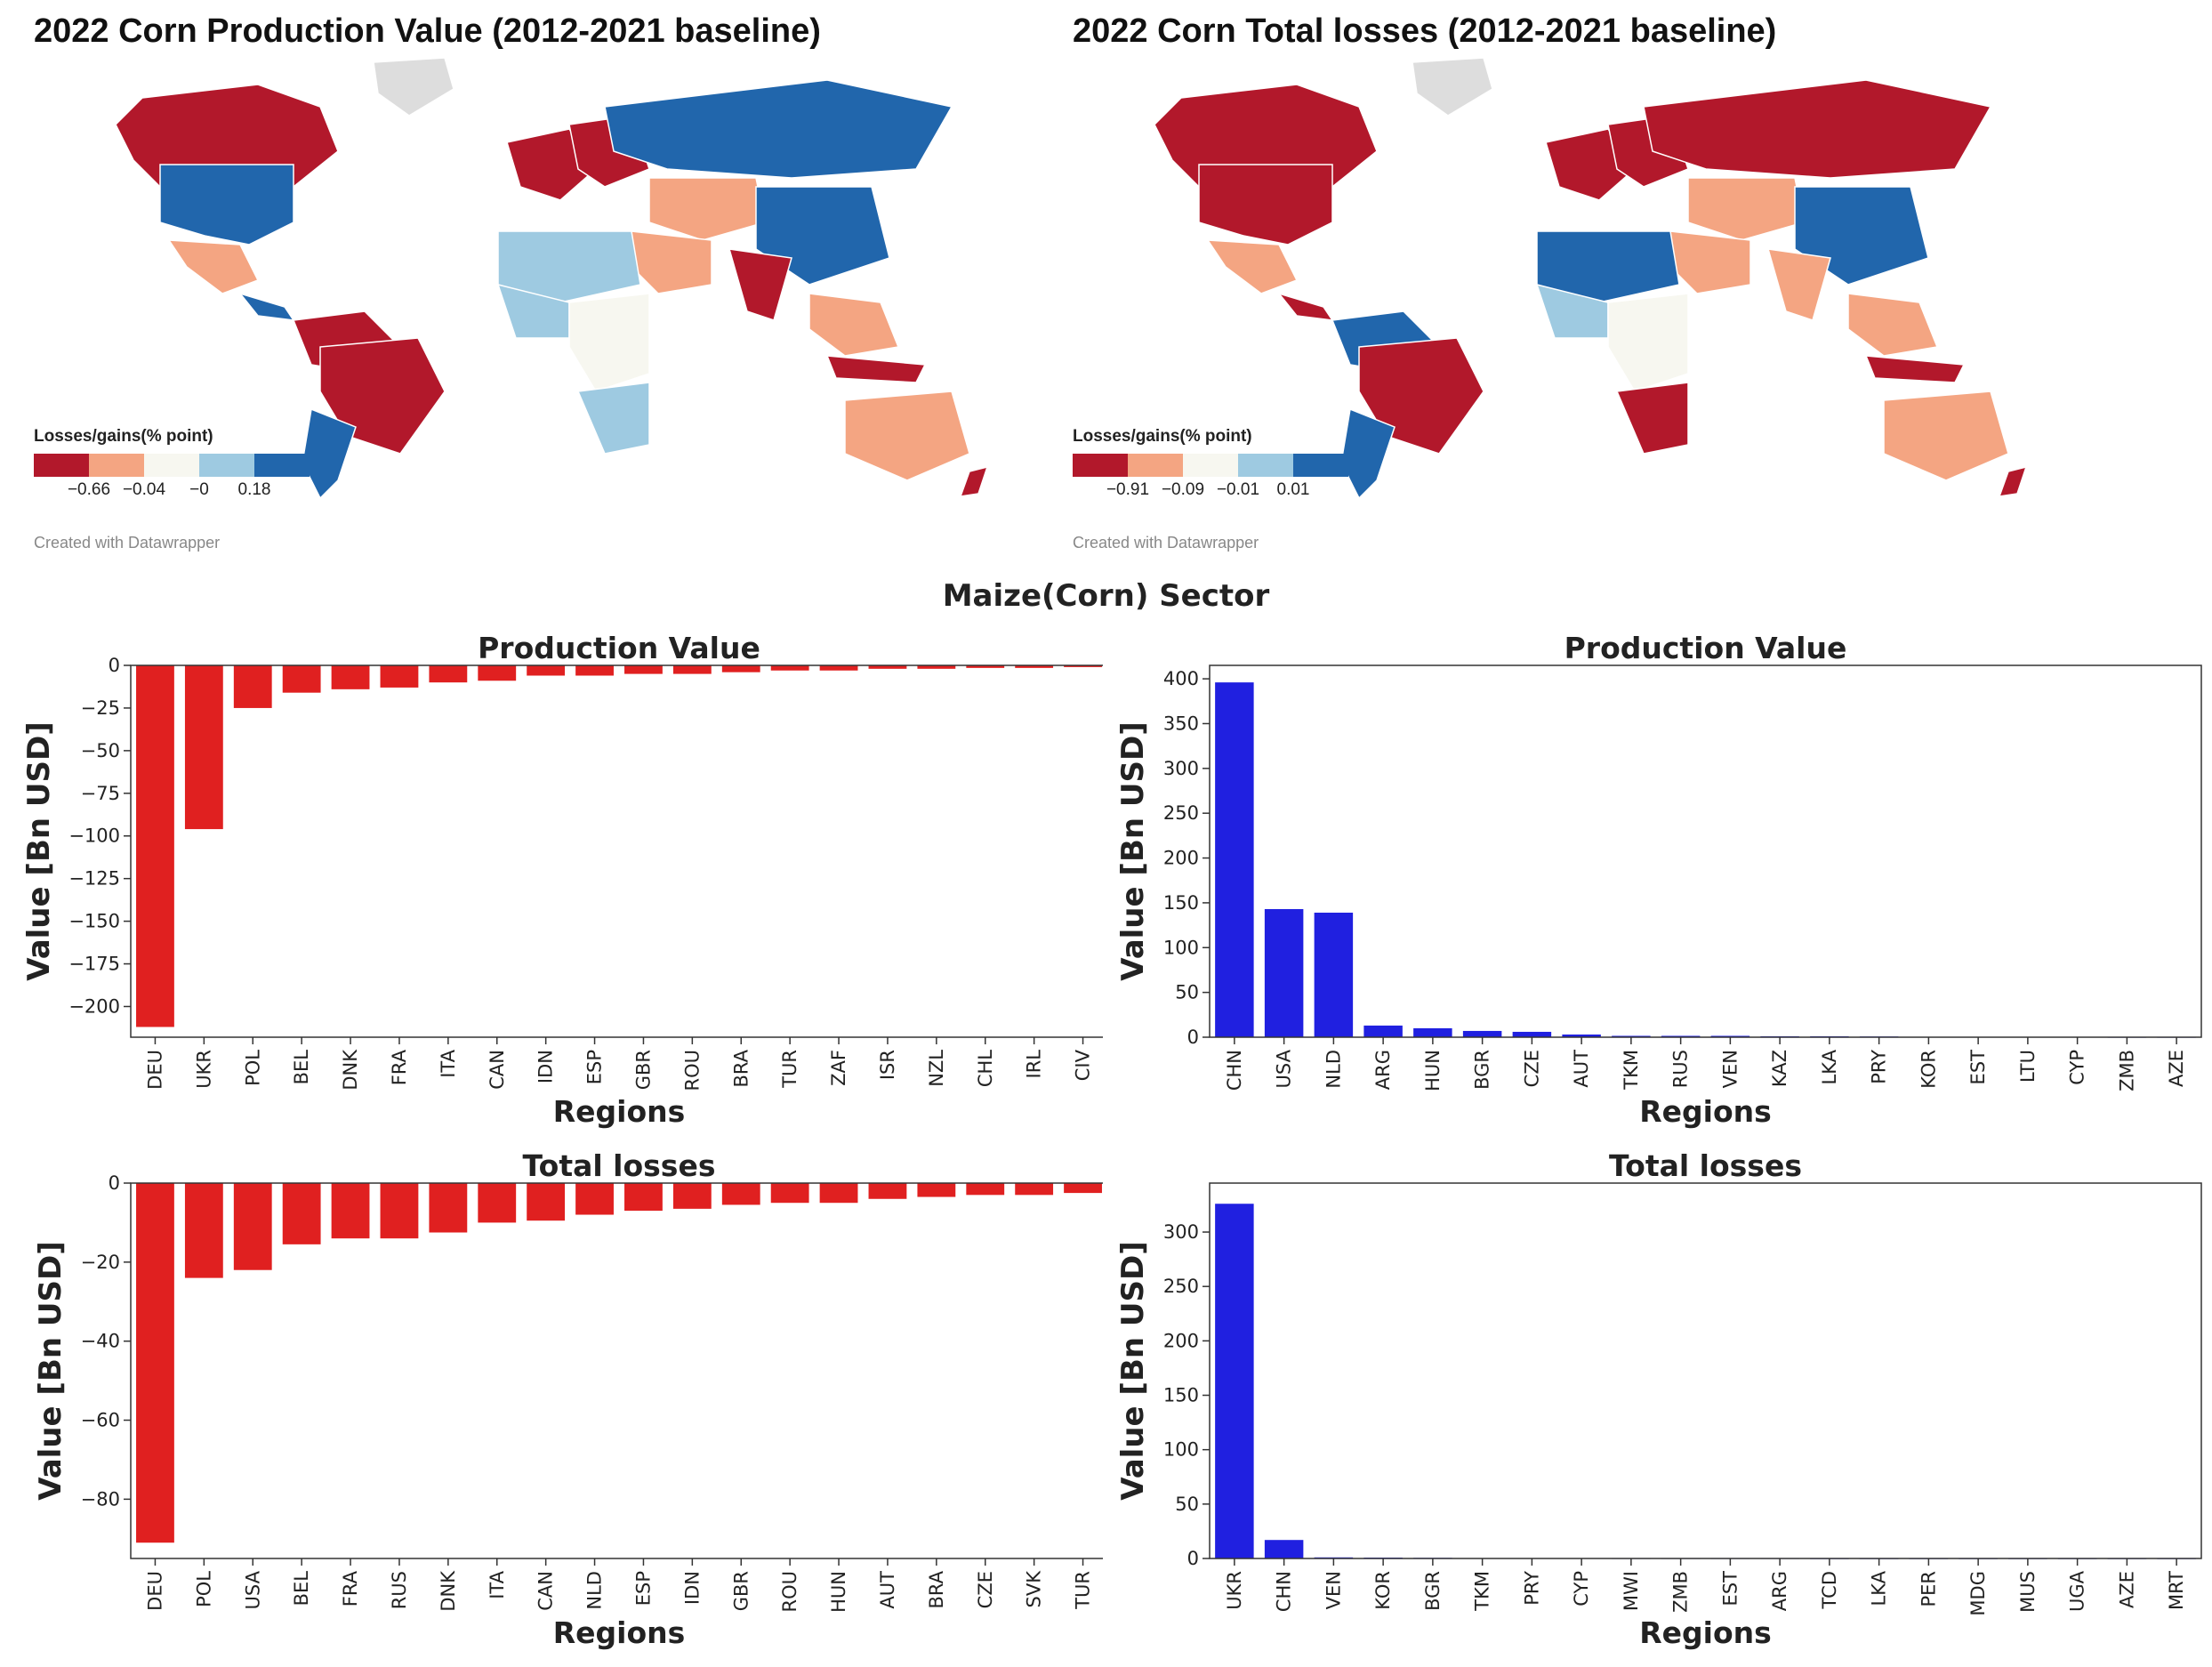 The image size is (2212, 1667). Describe the element at coordinates (1181, 768) in the screenshot. I see `y-tick-label: 300` at that location.